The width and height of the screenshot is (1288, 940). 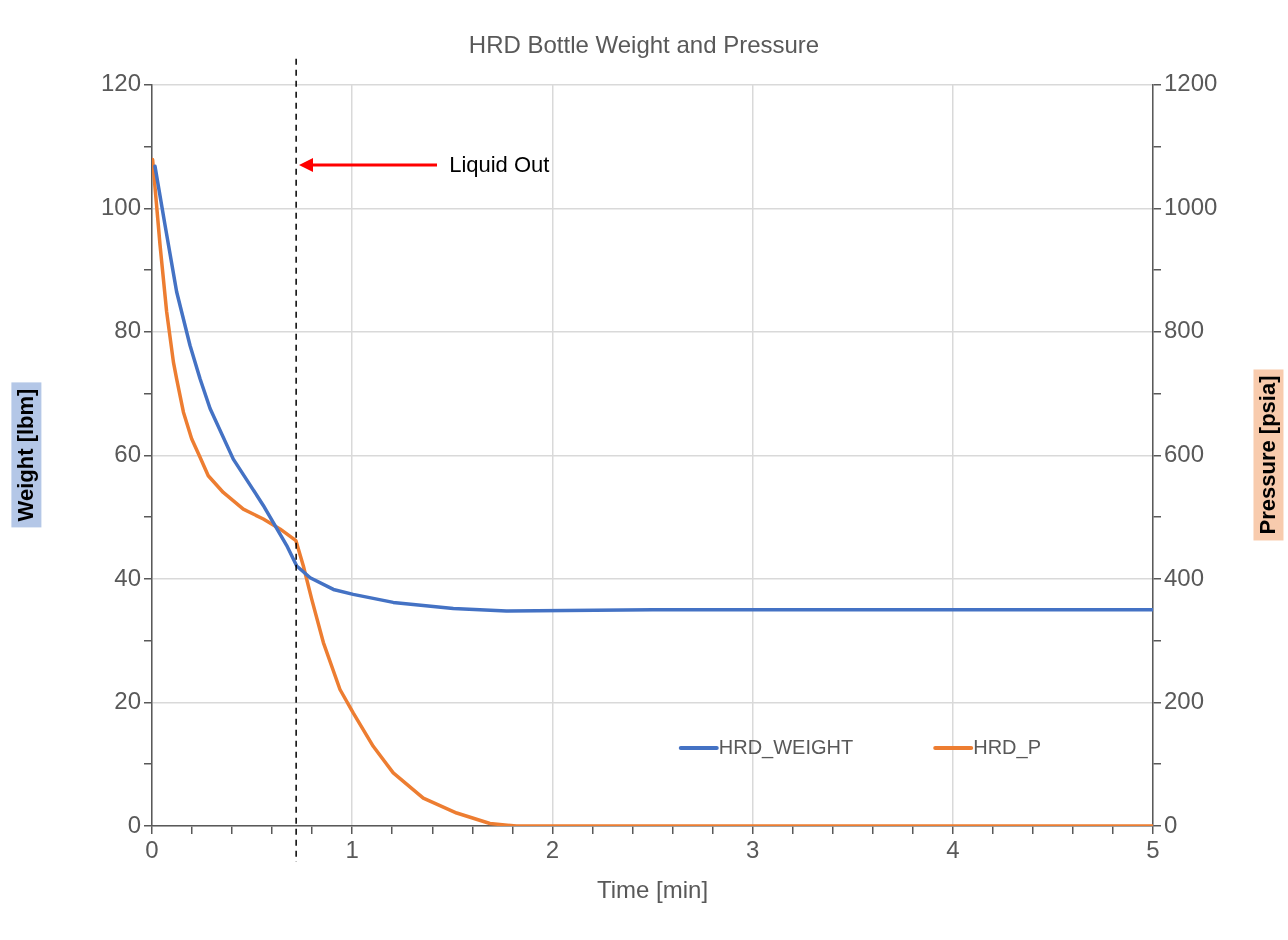 I want to click on y-tick-label: 40, so click(x=127, y=577).